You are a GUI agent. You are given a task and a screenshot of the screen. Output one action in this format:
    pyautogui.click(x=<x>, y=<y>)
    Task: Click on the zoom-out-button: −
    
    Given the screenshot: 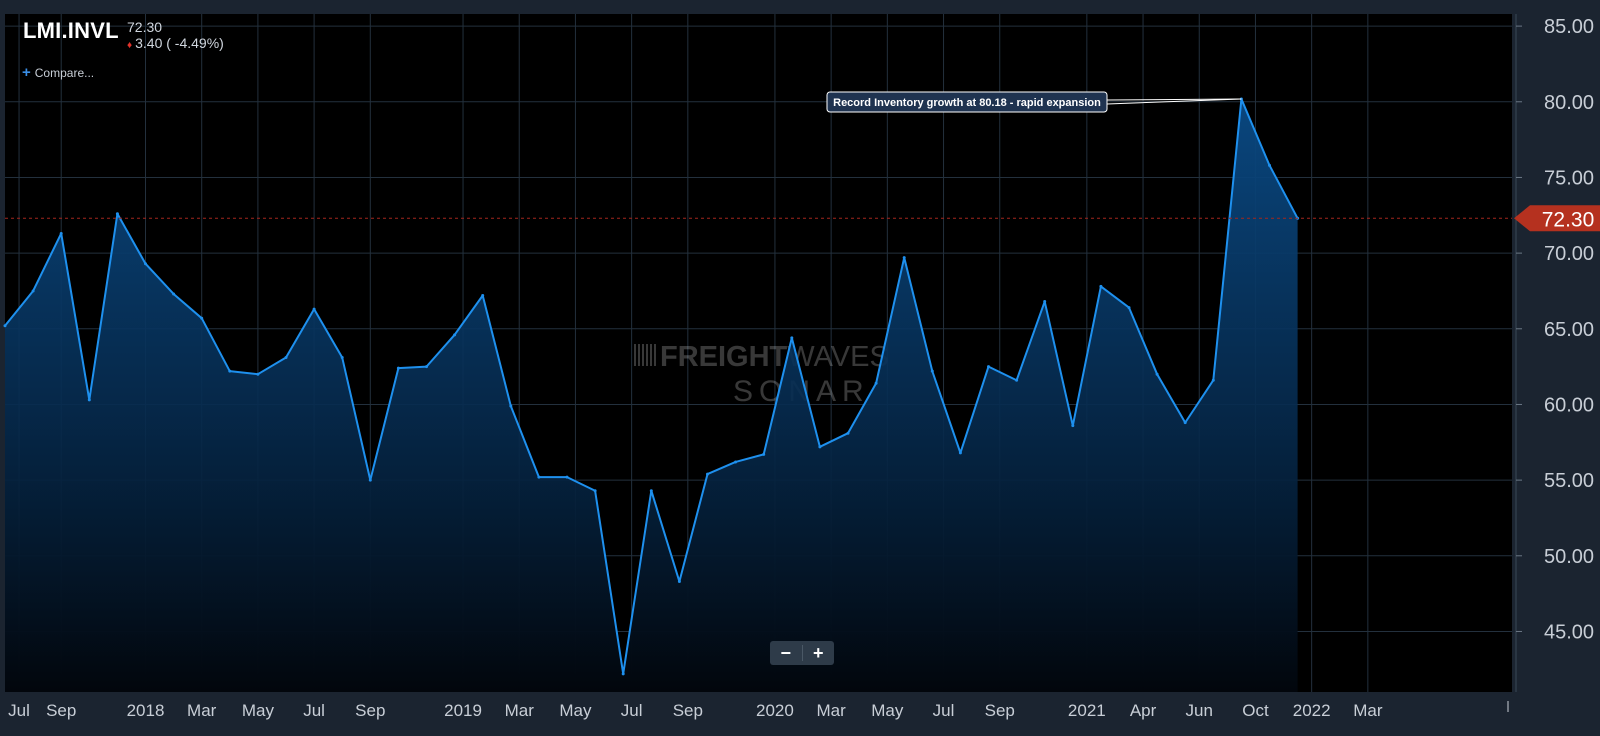 What is the action you would take?
    pyautogui.click(x=785, y=652)
    